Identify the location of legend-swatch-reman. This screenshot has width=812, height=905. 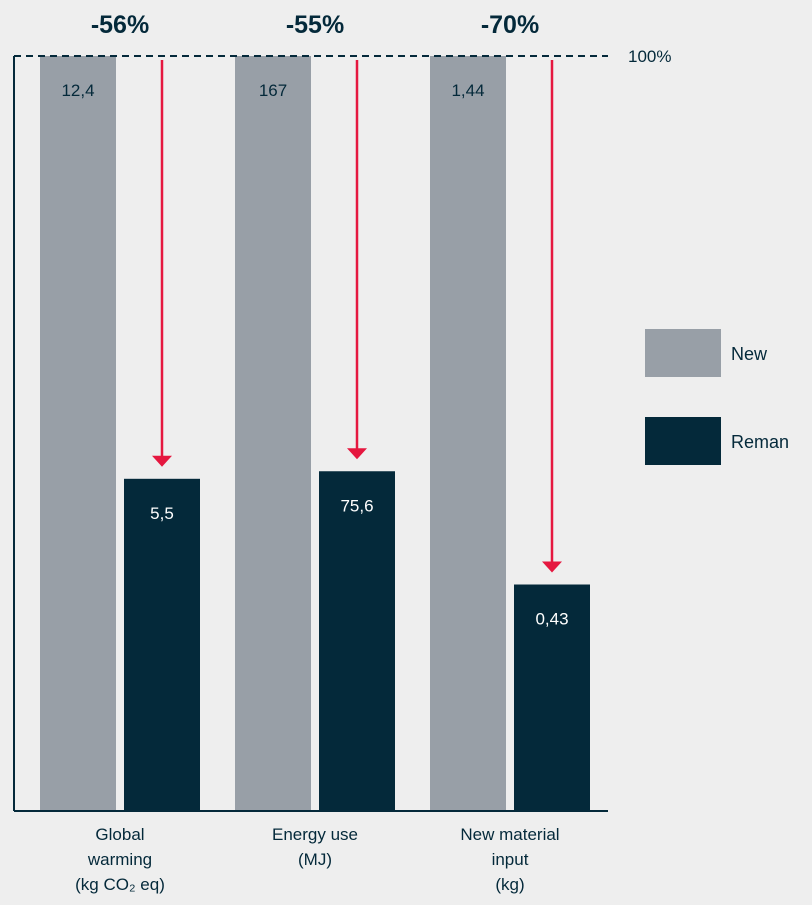
(683, 441).